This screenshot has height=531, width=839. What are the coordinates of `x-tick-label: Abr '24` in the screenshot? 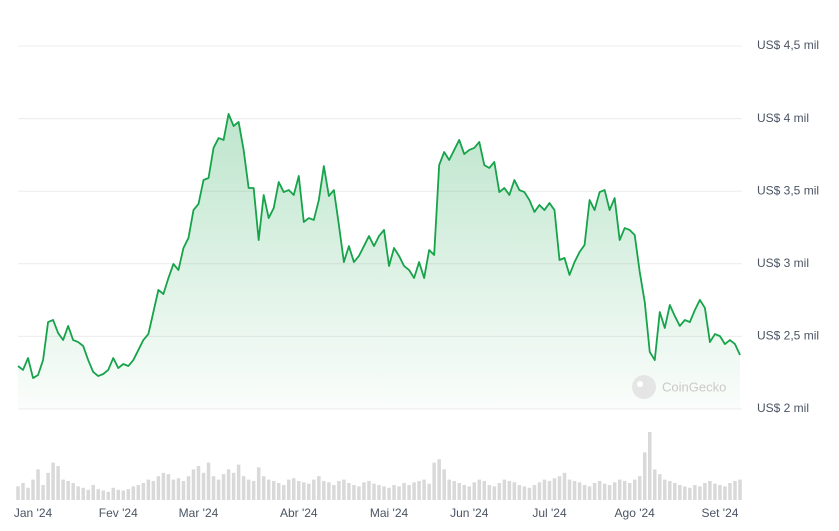 It's located at (299, 513).